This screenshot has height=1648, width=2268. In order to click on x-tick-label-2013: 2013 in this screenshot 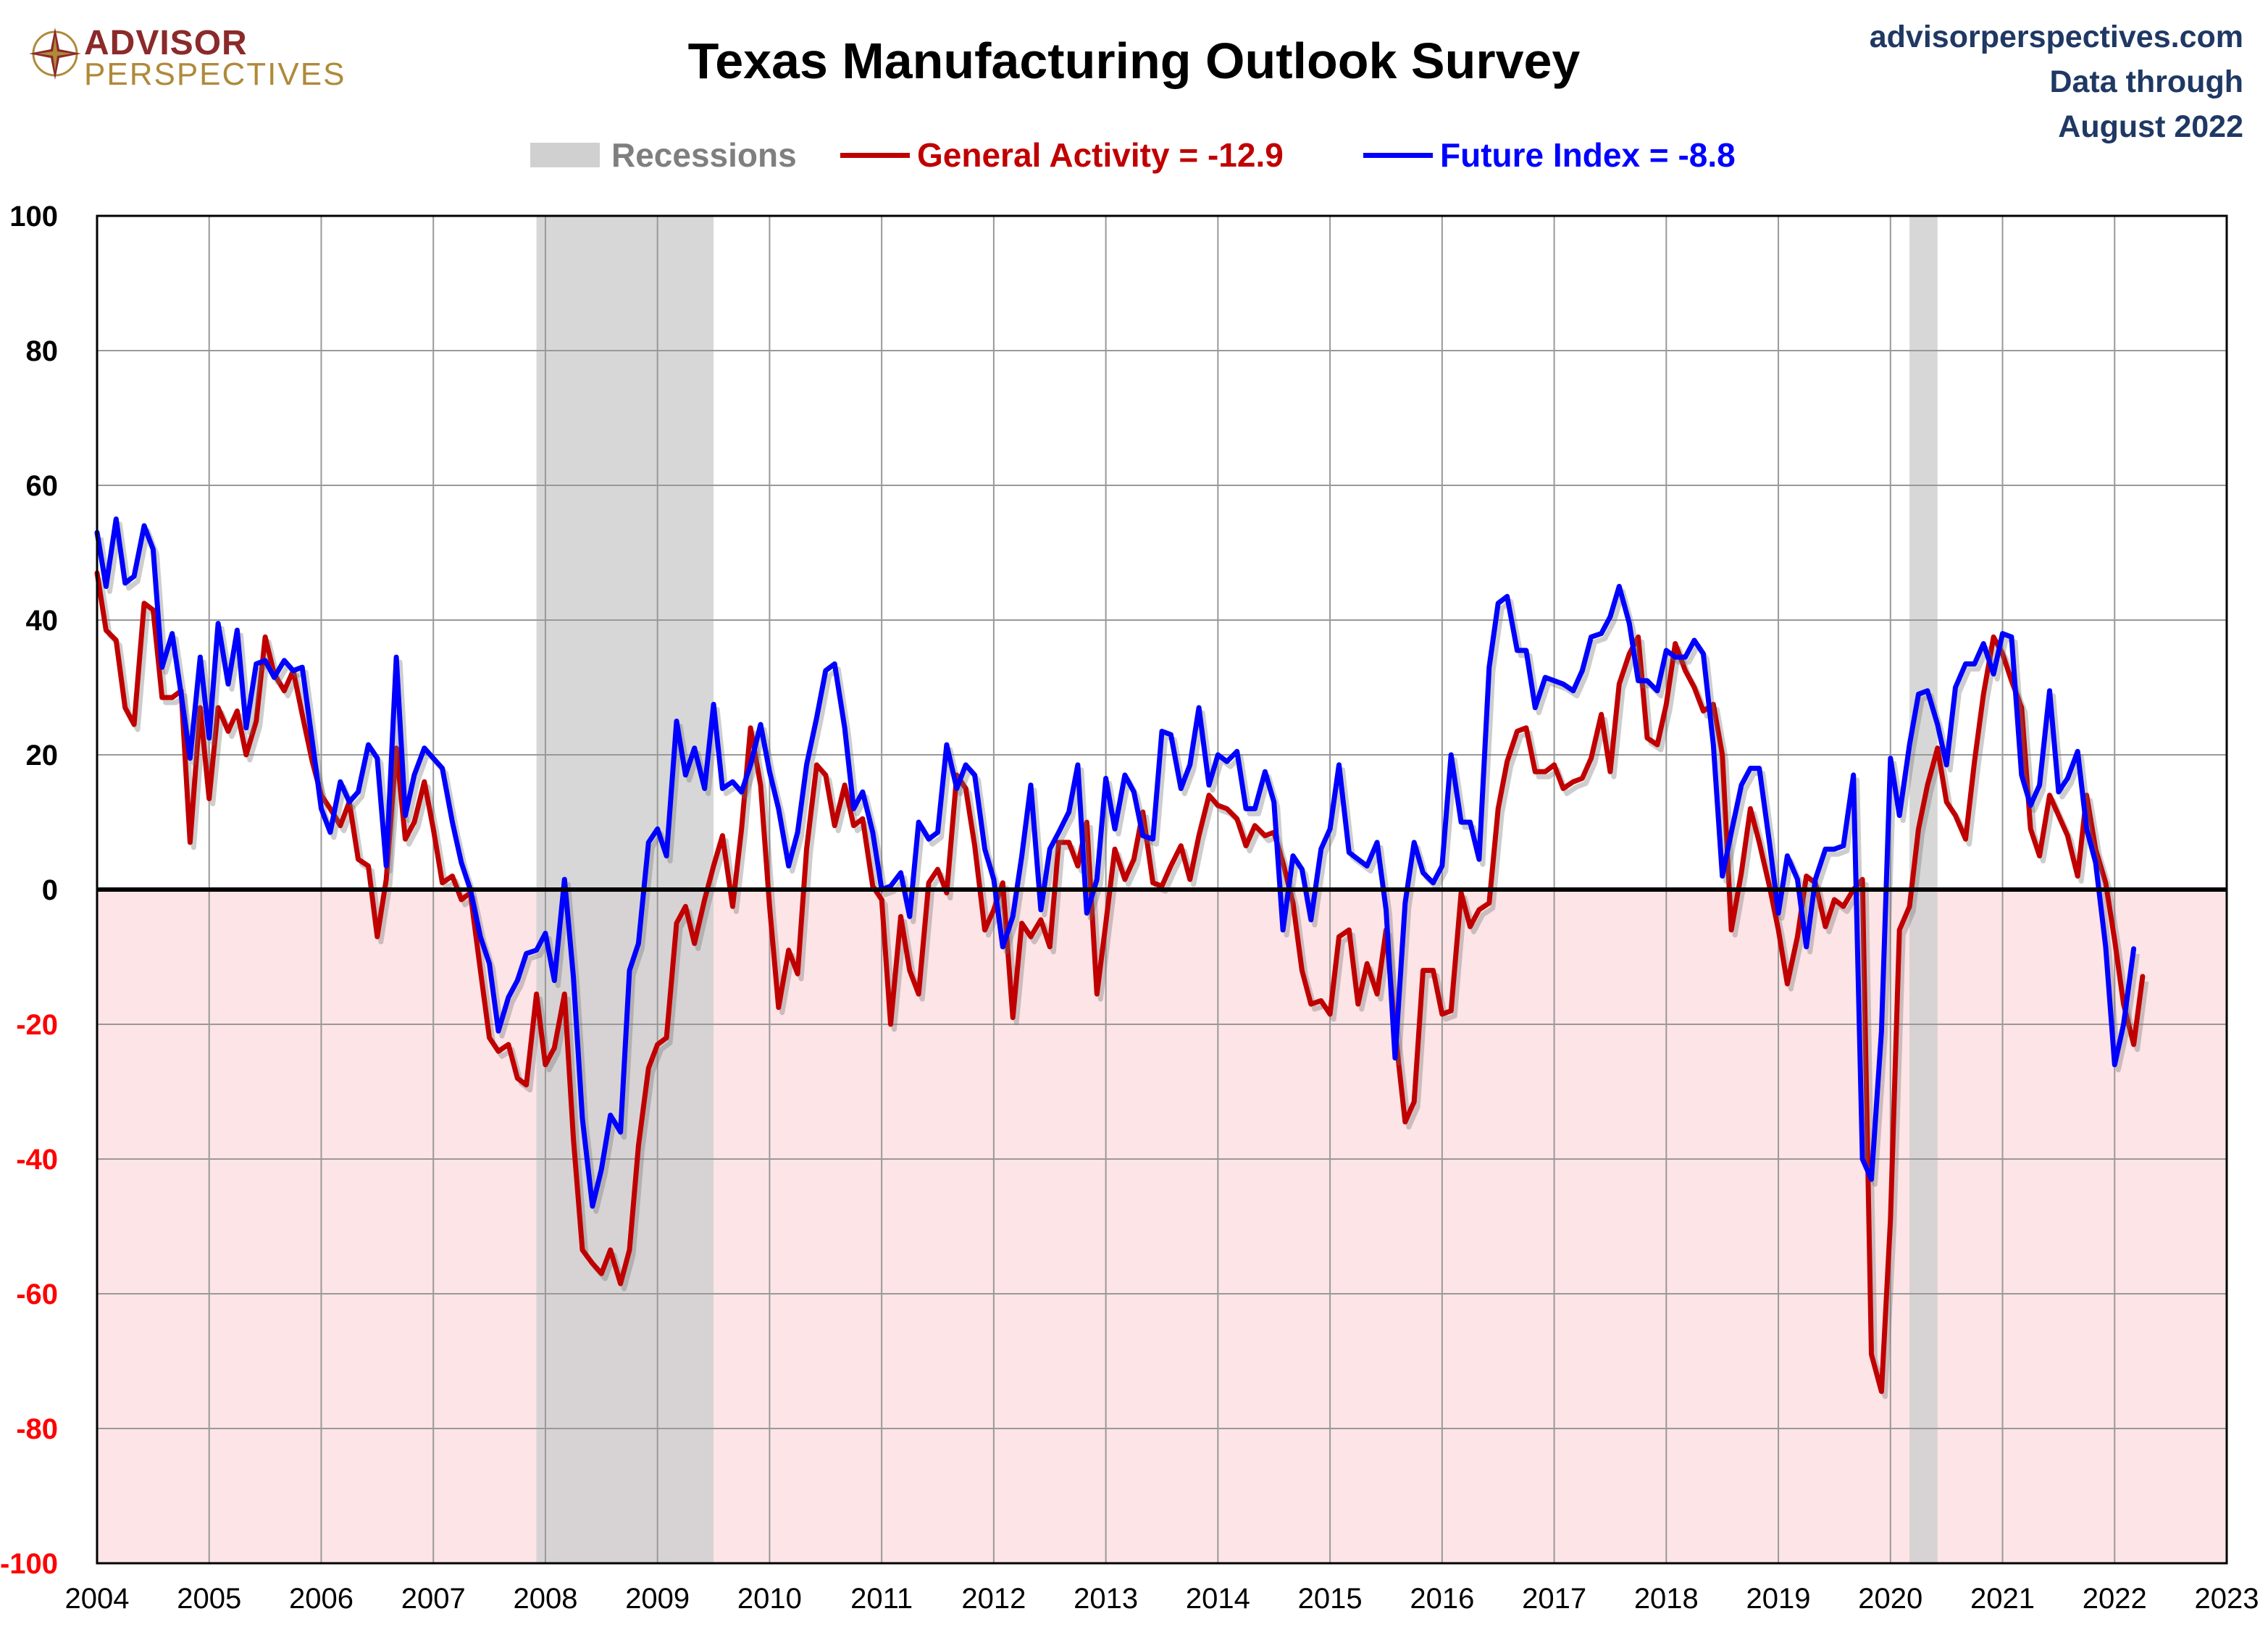, I will do `click(1106, 1599)`.